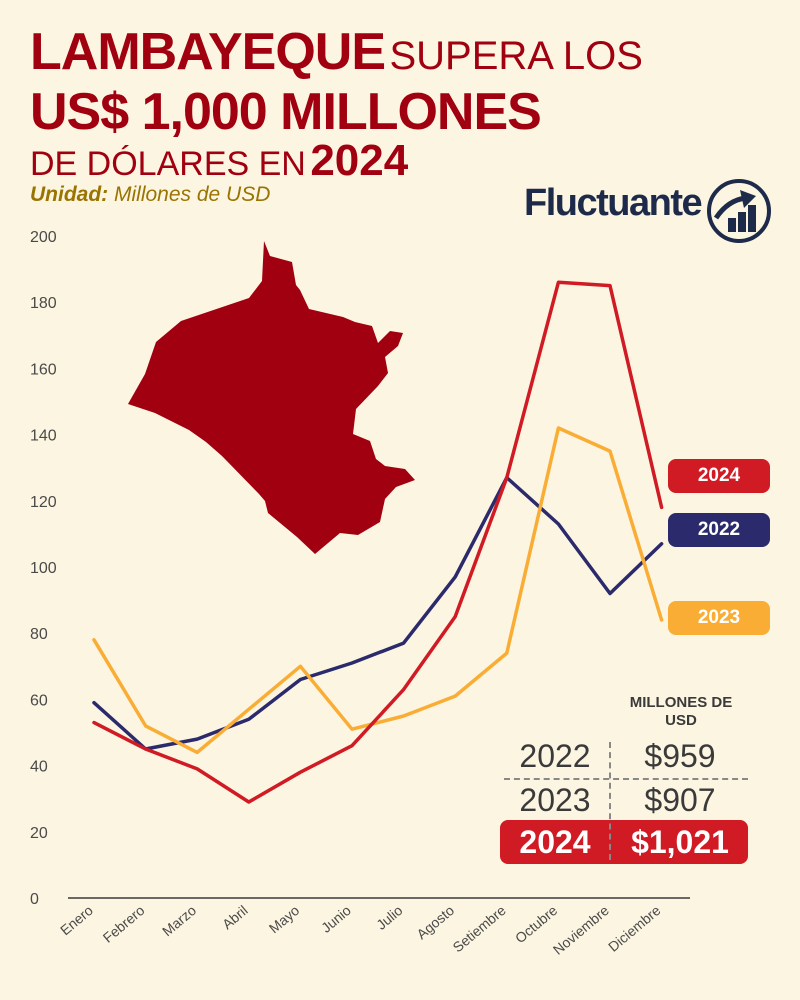  What do you see at coordinates (626, 779) in the screenshot?
I see `totals-horizontal-divider` at bounding box center [626, 779].